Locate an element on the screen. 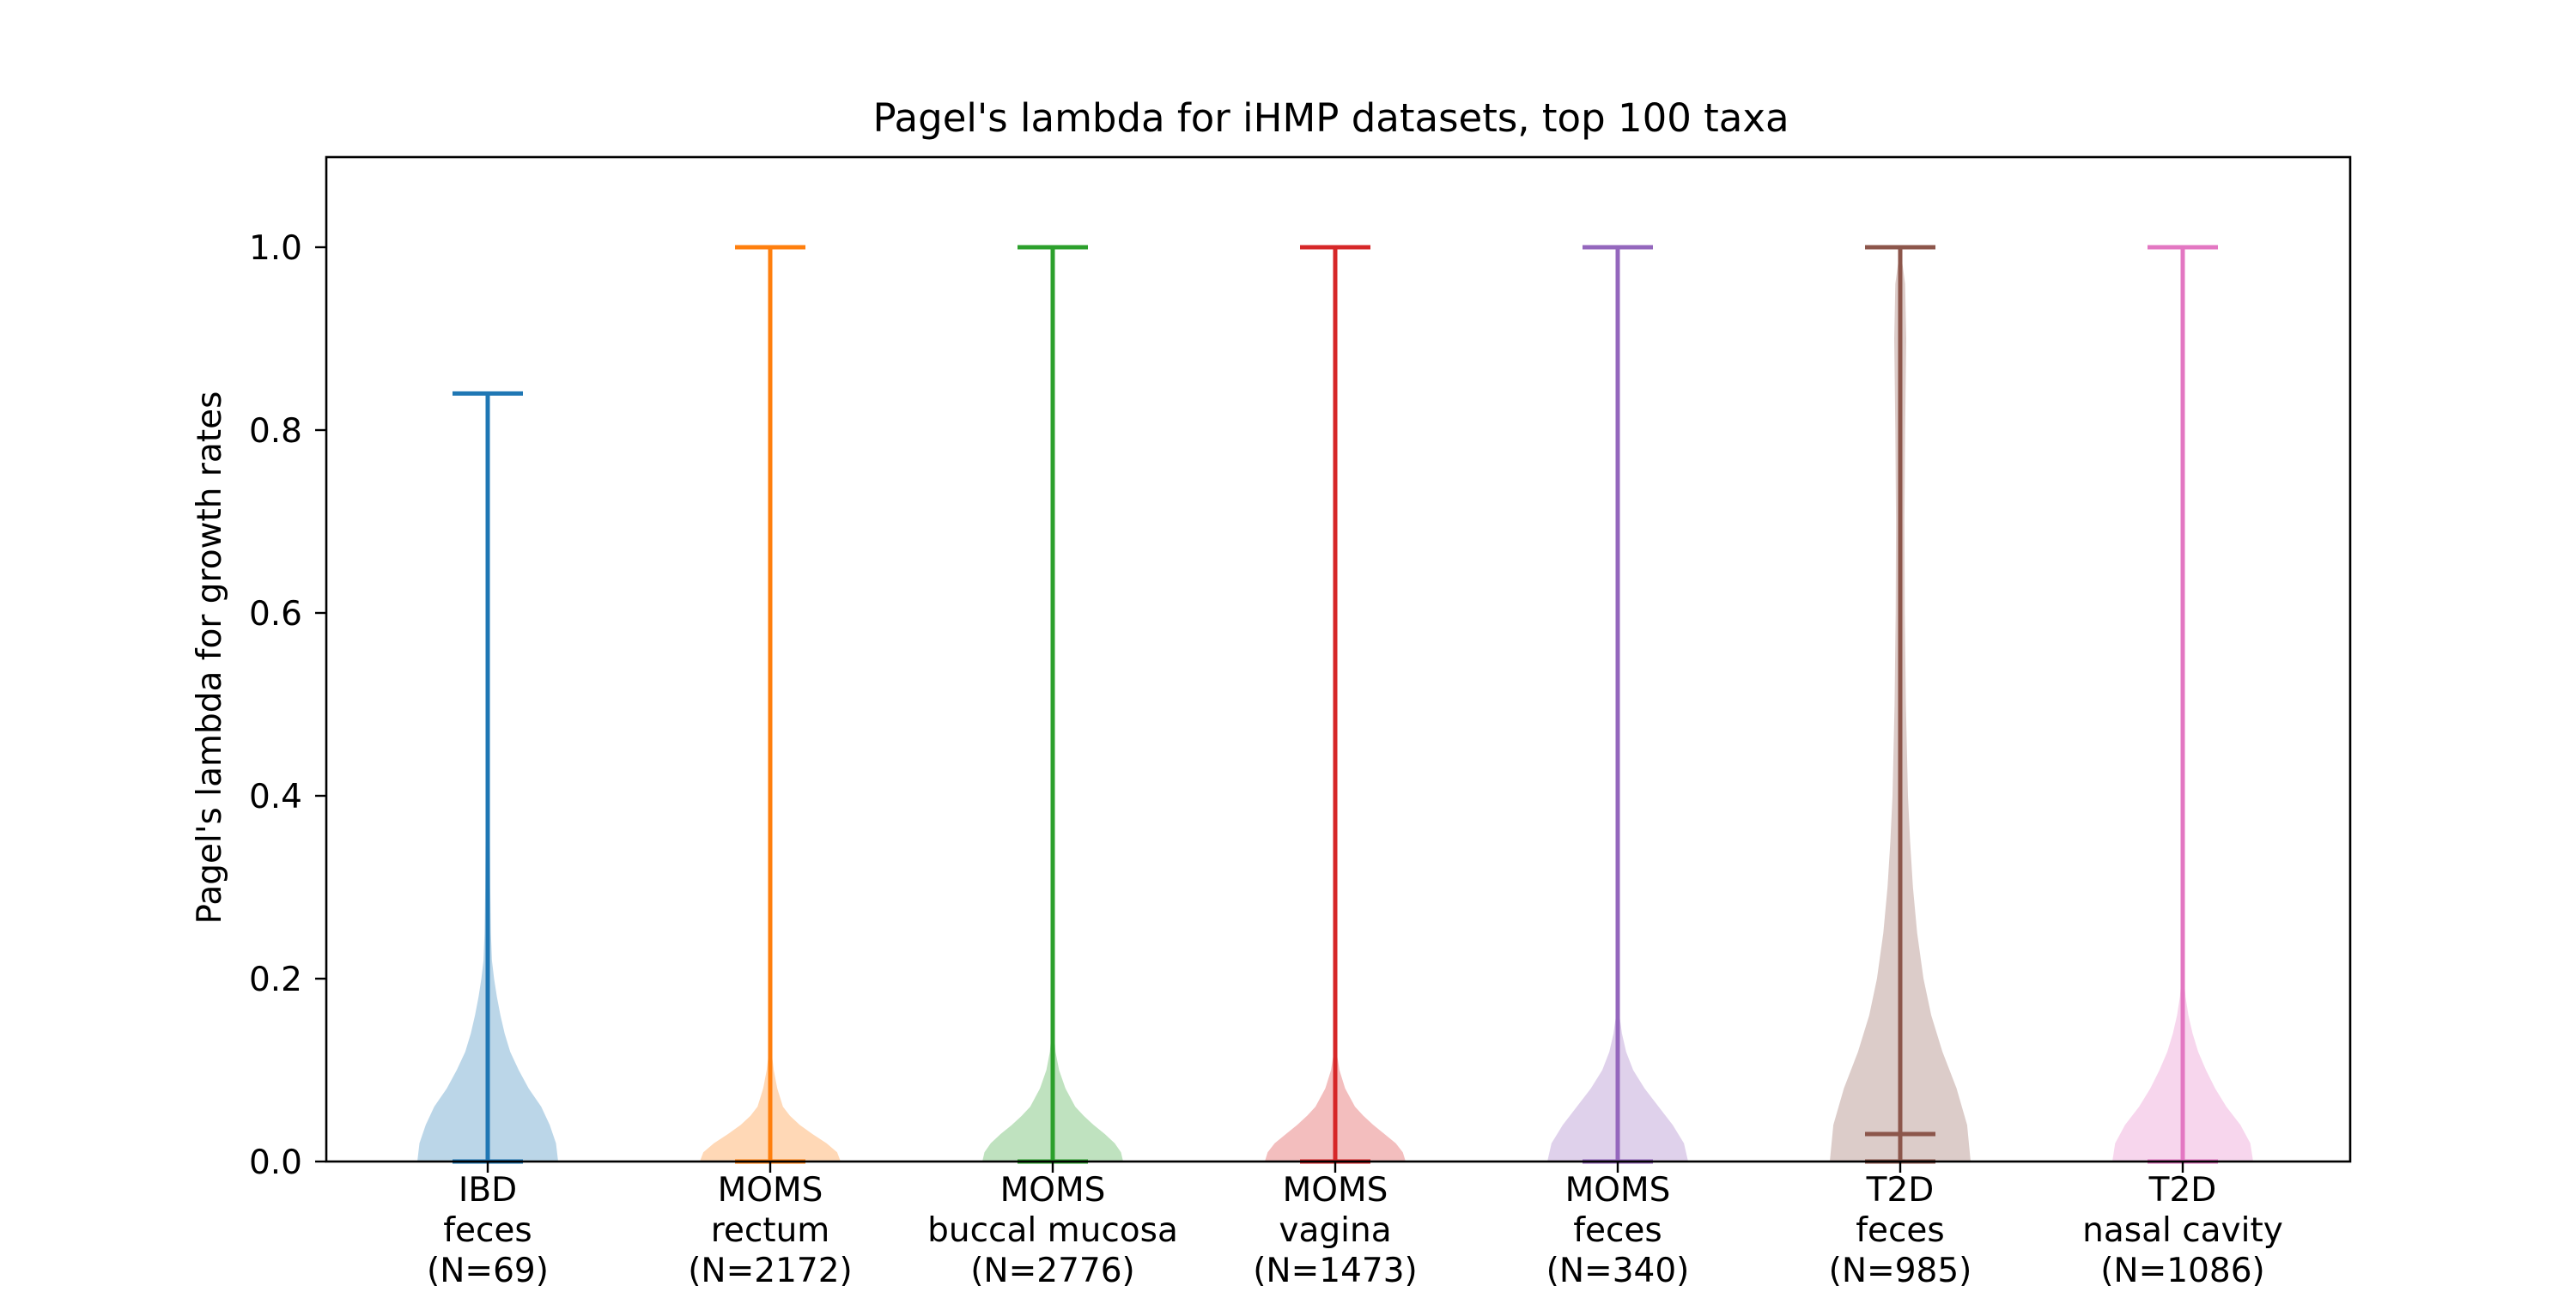  x-tick-label-line: rectum is located at coordinates (770, 1230).